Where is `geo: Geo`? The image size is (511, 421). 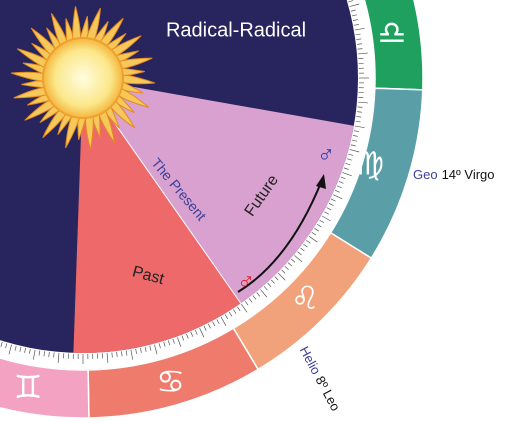
geo: Geo is located at coordinates (425, 174).